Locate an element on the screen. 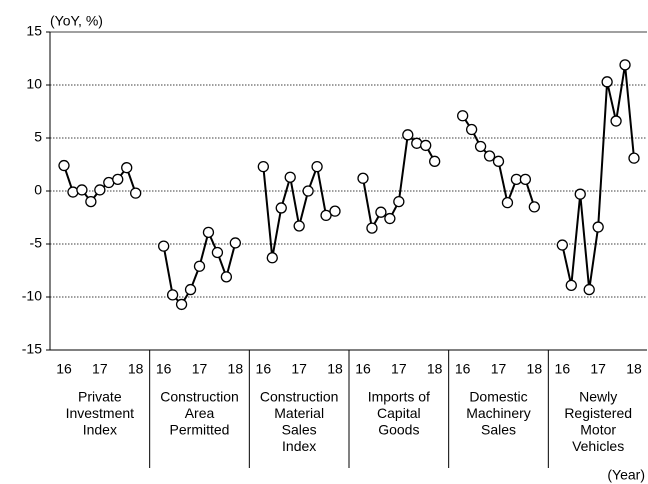  y-tick-label: 10 is located at coordinates (34, 84).